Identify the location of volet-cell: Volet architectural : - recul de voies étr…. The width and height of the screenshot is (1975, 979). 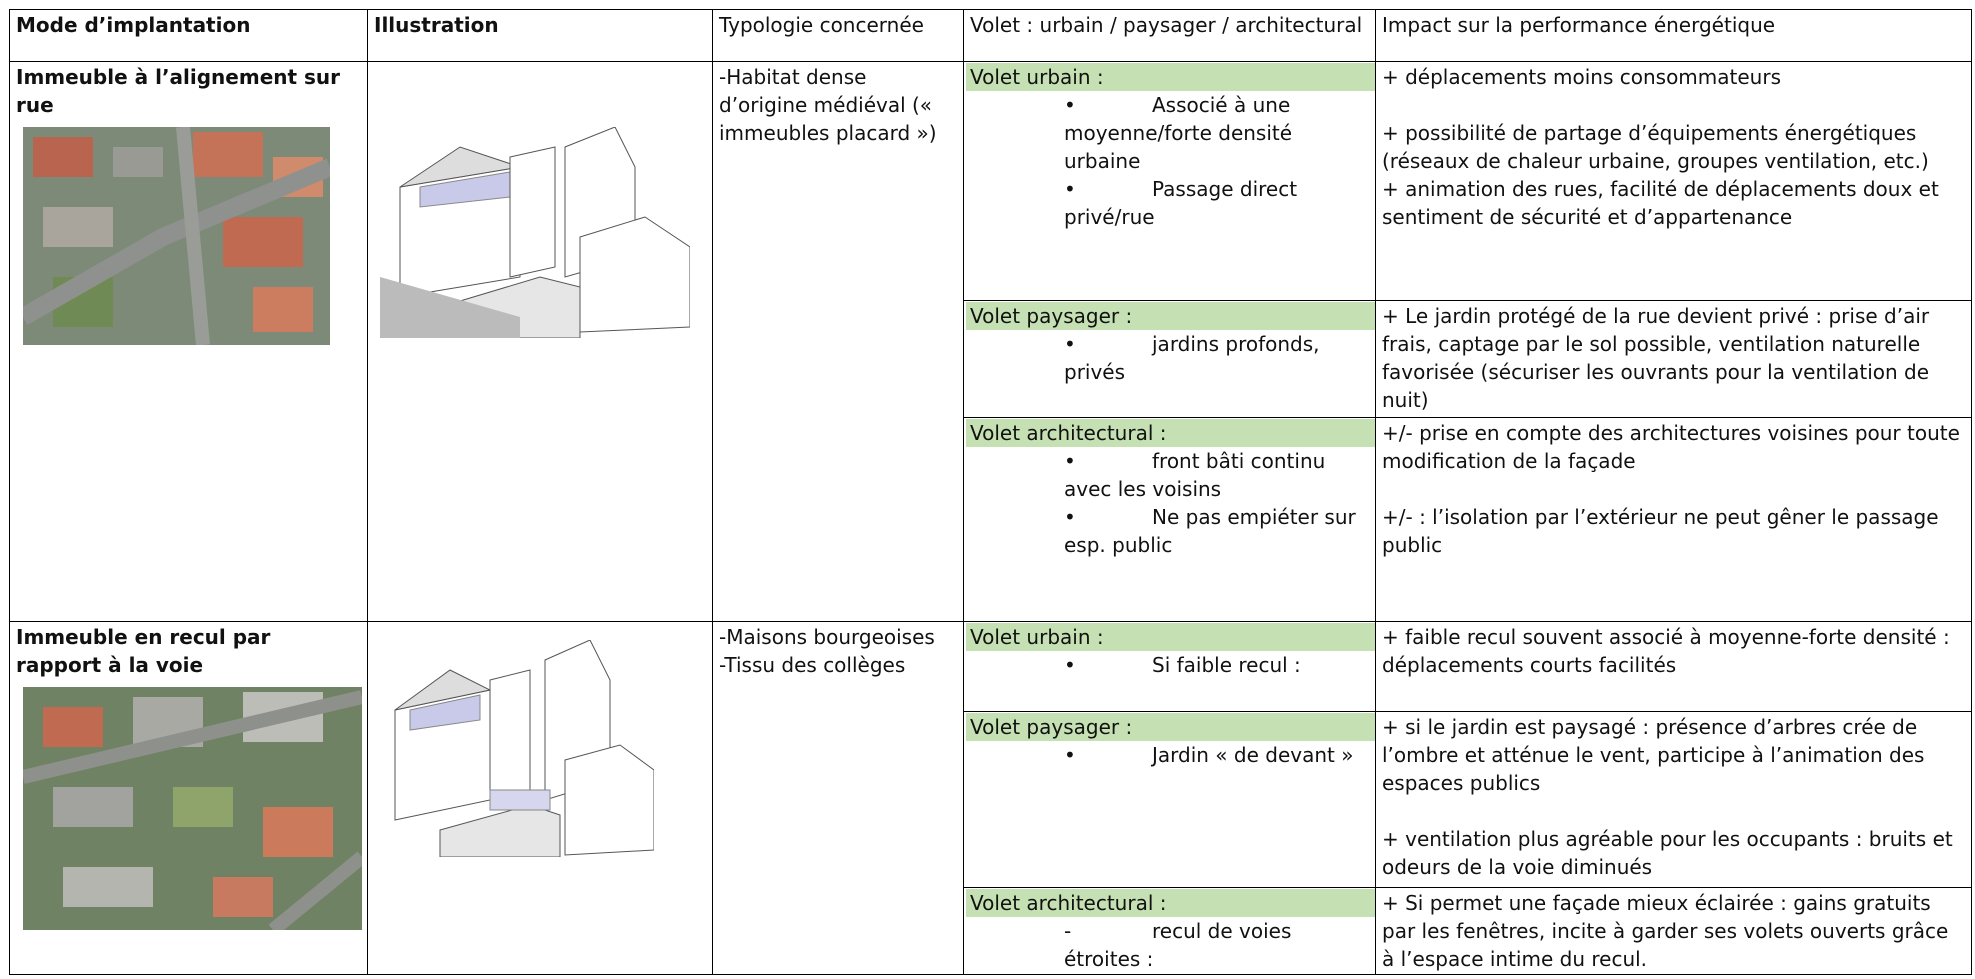
(1169, 931).